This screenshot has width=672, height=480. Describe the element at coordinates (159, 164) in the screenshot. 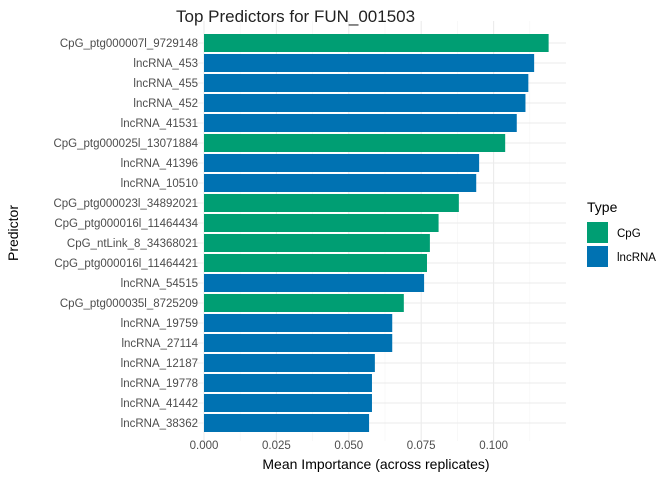

I see `y-tick-label: lncRNA_41396` at that location.